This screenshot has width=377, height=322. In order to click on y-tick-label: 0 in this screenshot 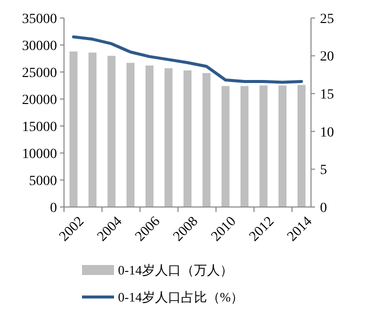, I will do `click(53, 208)`.